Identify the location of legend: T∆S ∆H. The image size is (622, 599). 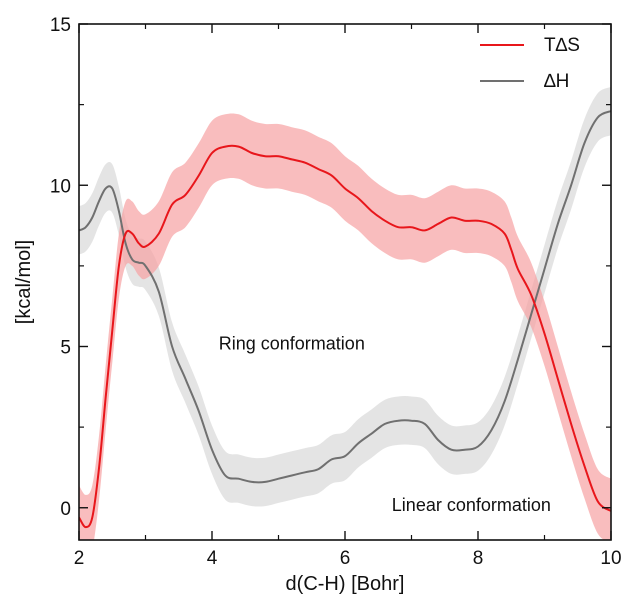
(530, 63).